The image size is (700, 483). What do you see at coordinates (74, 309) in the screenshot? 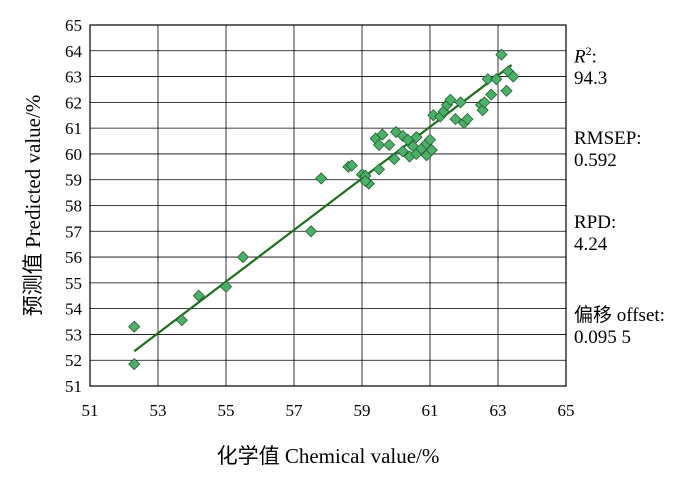
I see `y-tick-label: 54` at bounding box center [74, 309].